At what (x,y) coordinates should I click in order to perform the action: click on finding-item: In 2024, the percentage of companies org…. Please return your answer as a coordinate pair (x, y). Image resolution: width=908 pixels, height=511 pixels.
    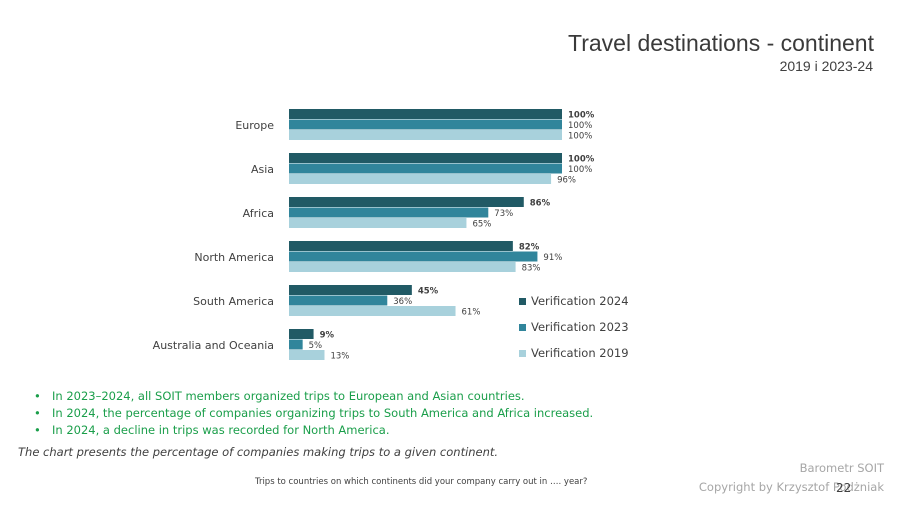
    Looking at the image, I should click on (313, 413).